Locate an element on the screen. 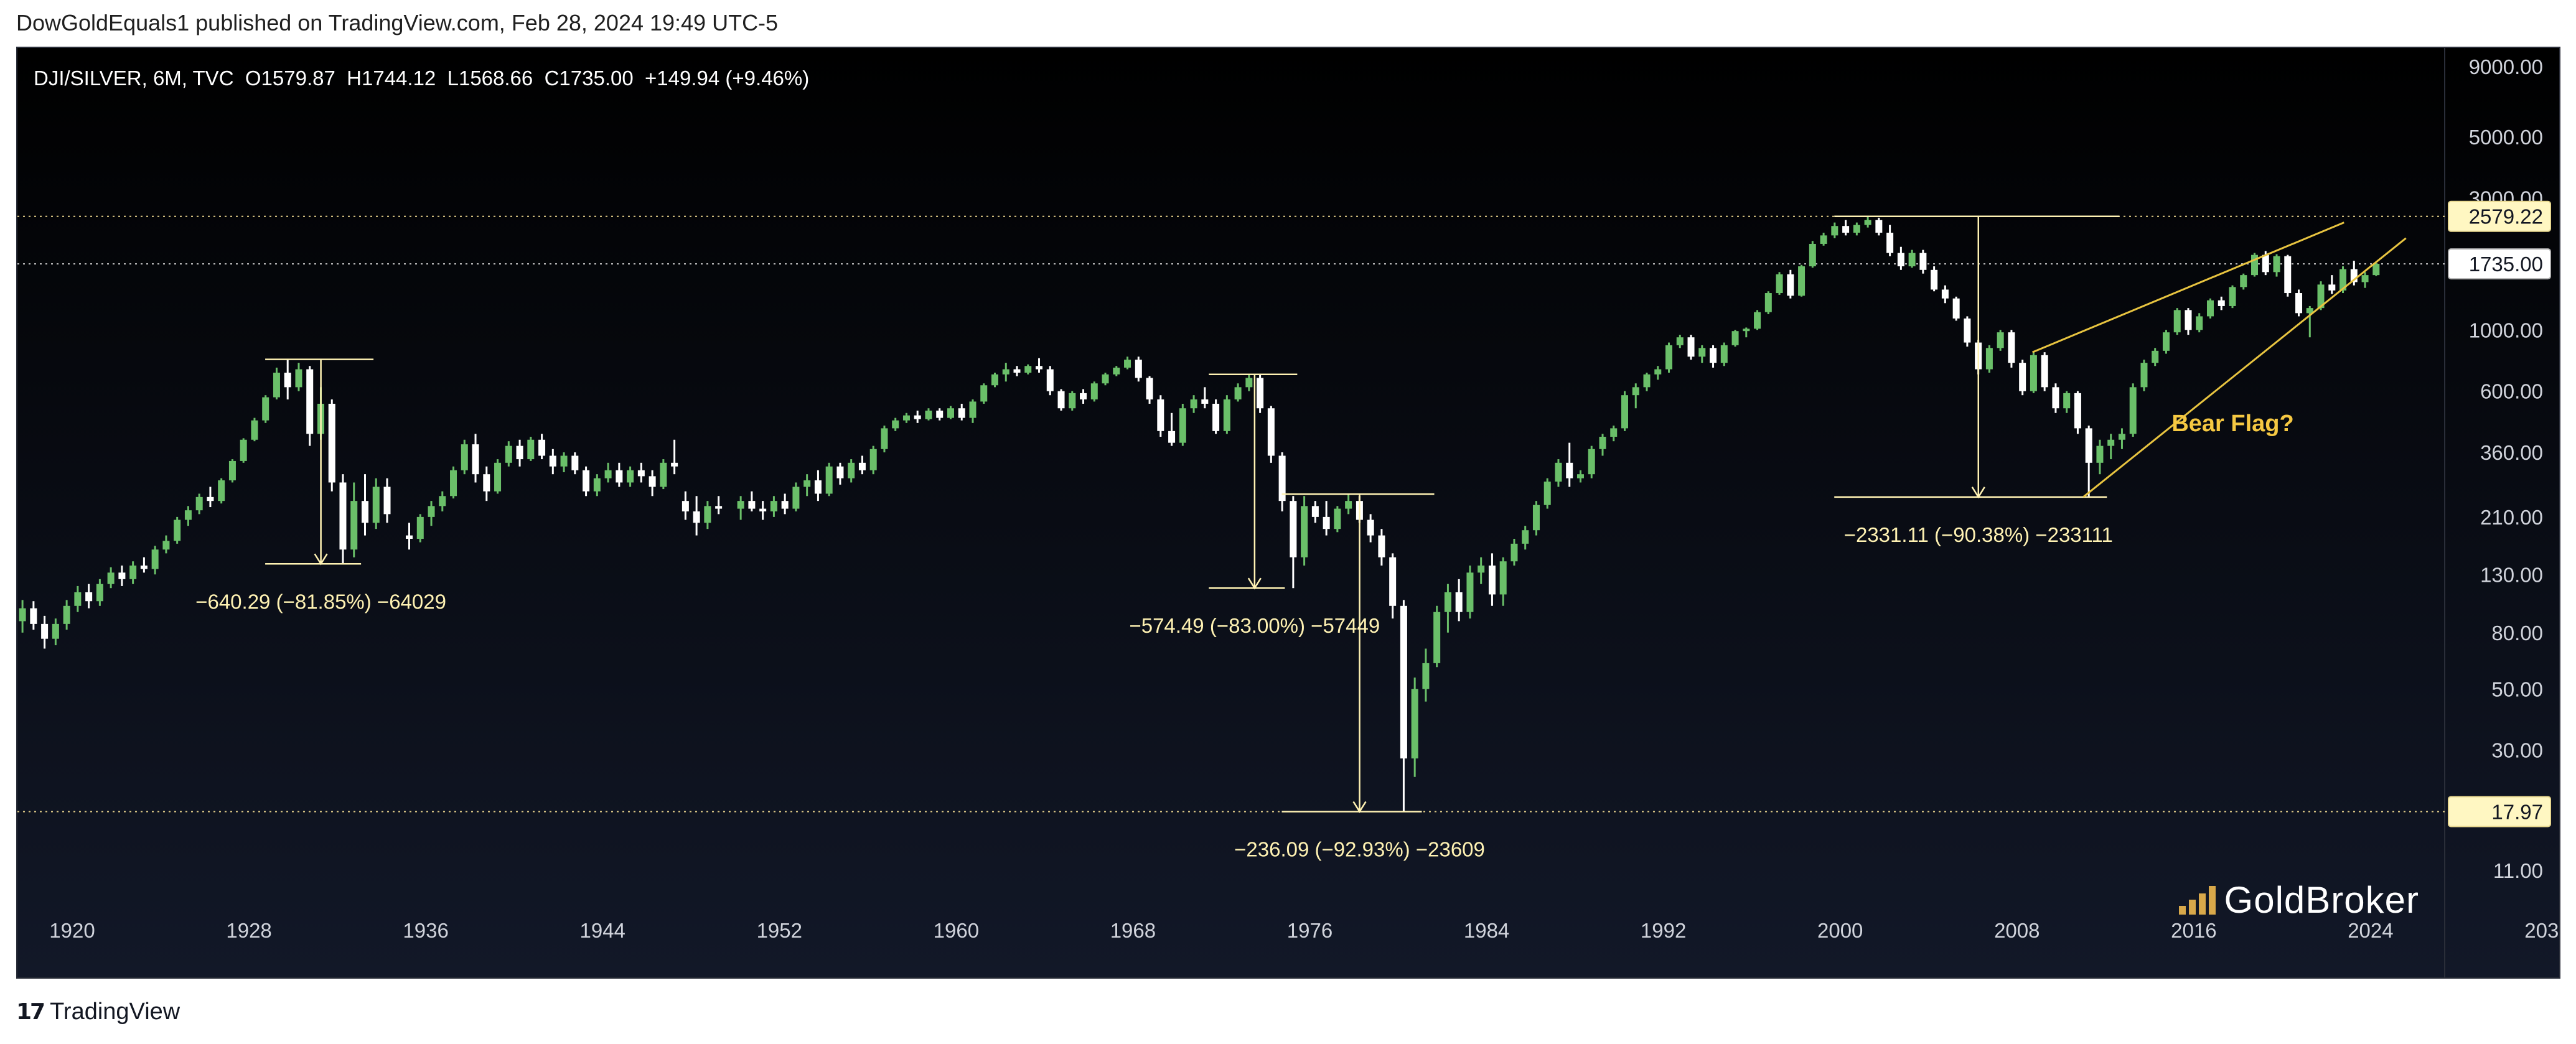  y-tick-label-3: 1000.00 is located at coordinates (2506, 330).